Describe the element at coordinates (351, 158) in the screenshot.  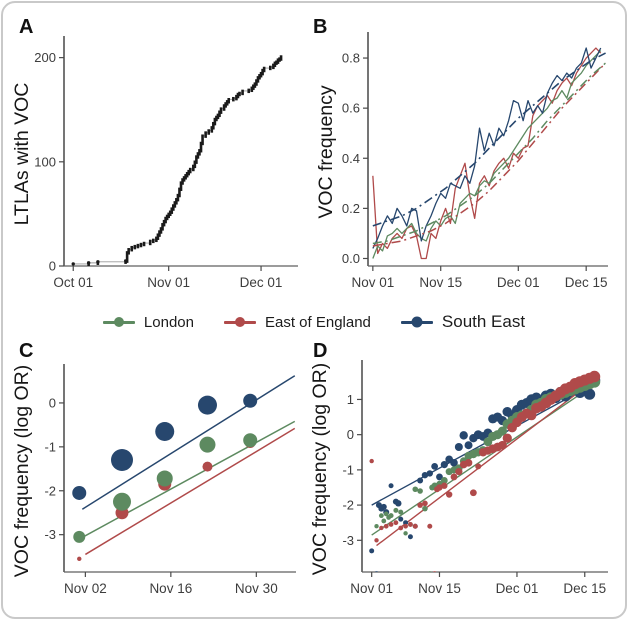
I see `y-tick-label: 0.4` at that location.